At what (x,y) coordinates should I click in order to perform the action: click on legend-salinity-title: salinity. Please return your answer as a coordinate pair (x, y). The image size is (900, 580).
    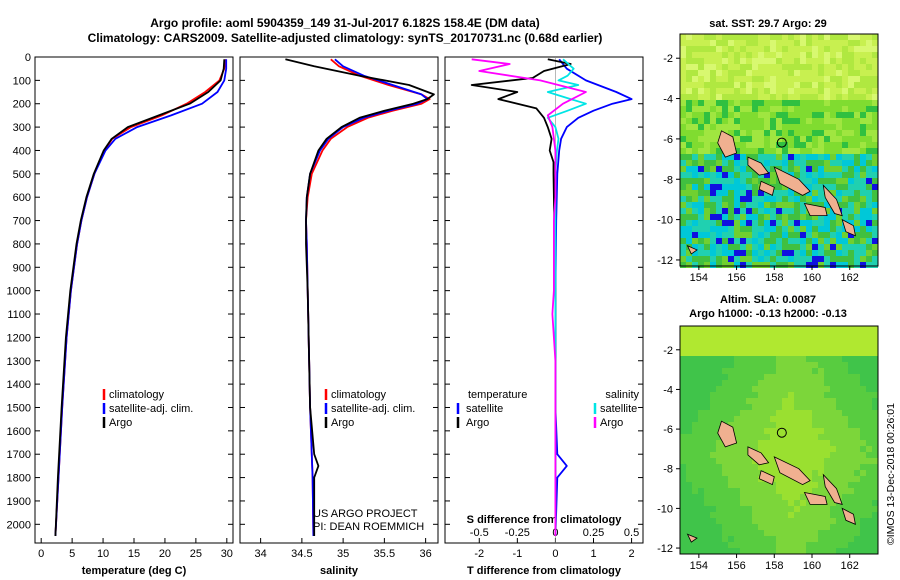
    Looking at the image, I should click on (622, 395).